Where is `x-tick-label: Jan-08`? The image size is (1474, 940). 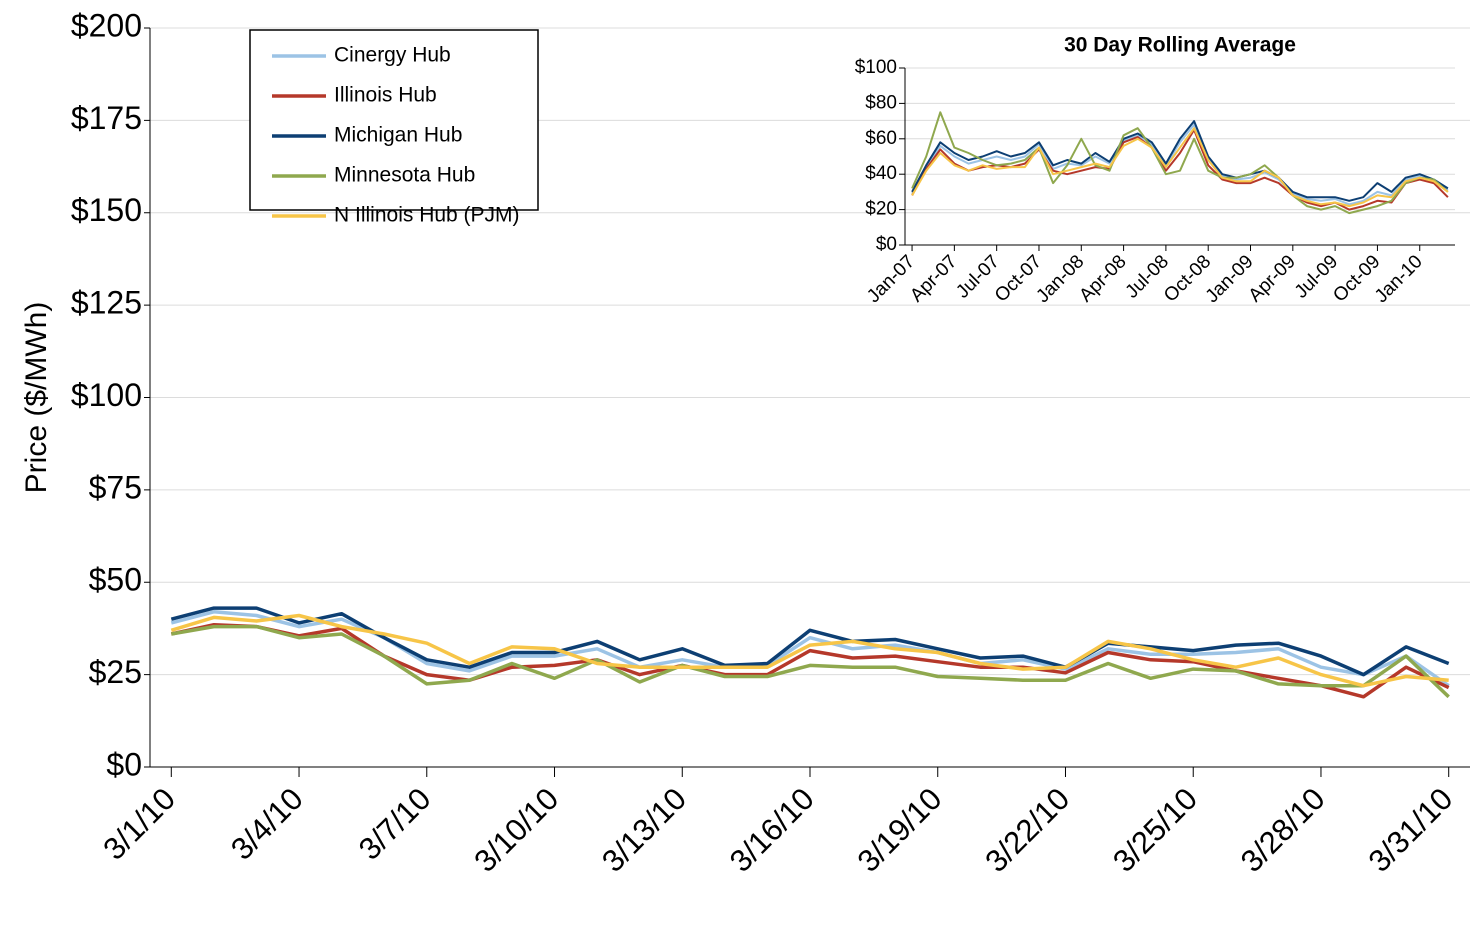
x-tick-label: Jan-08 is located at coordinates (1060, 279).